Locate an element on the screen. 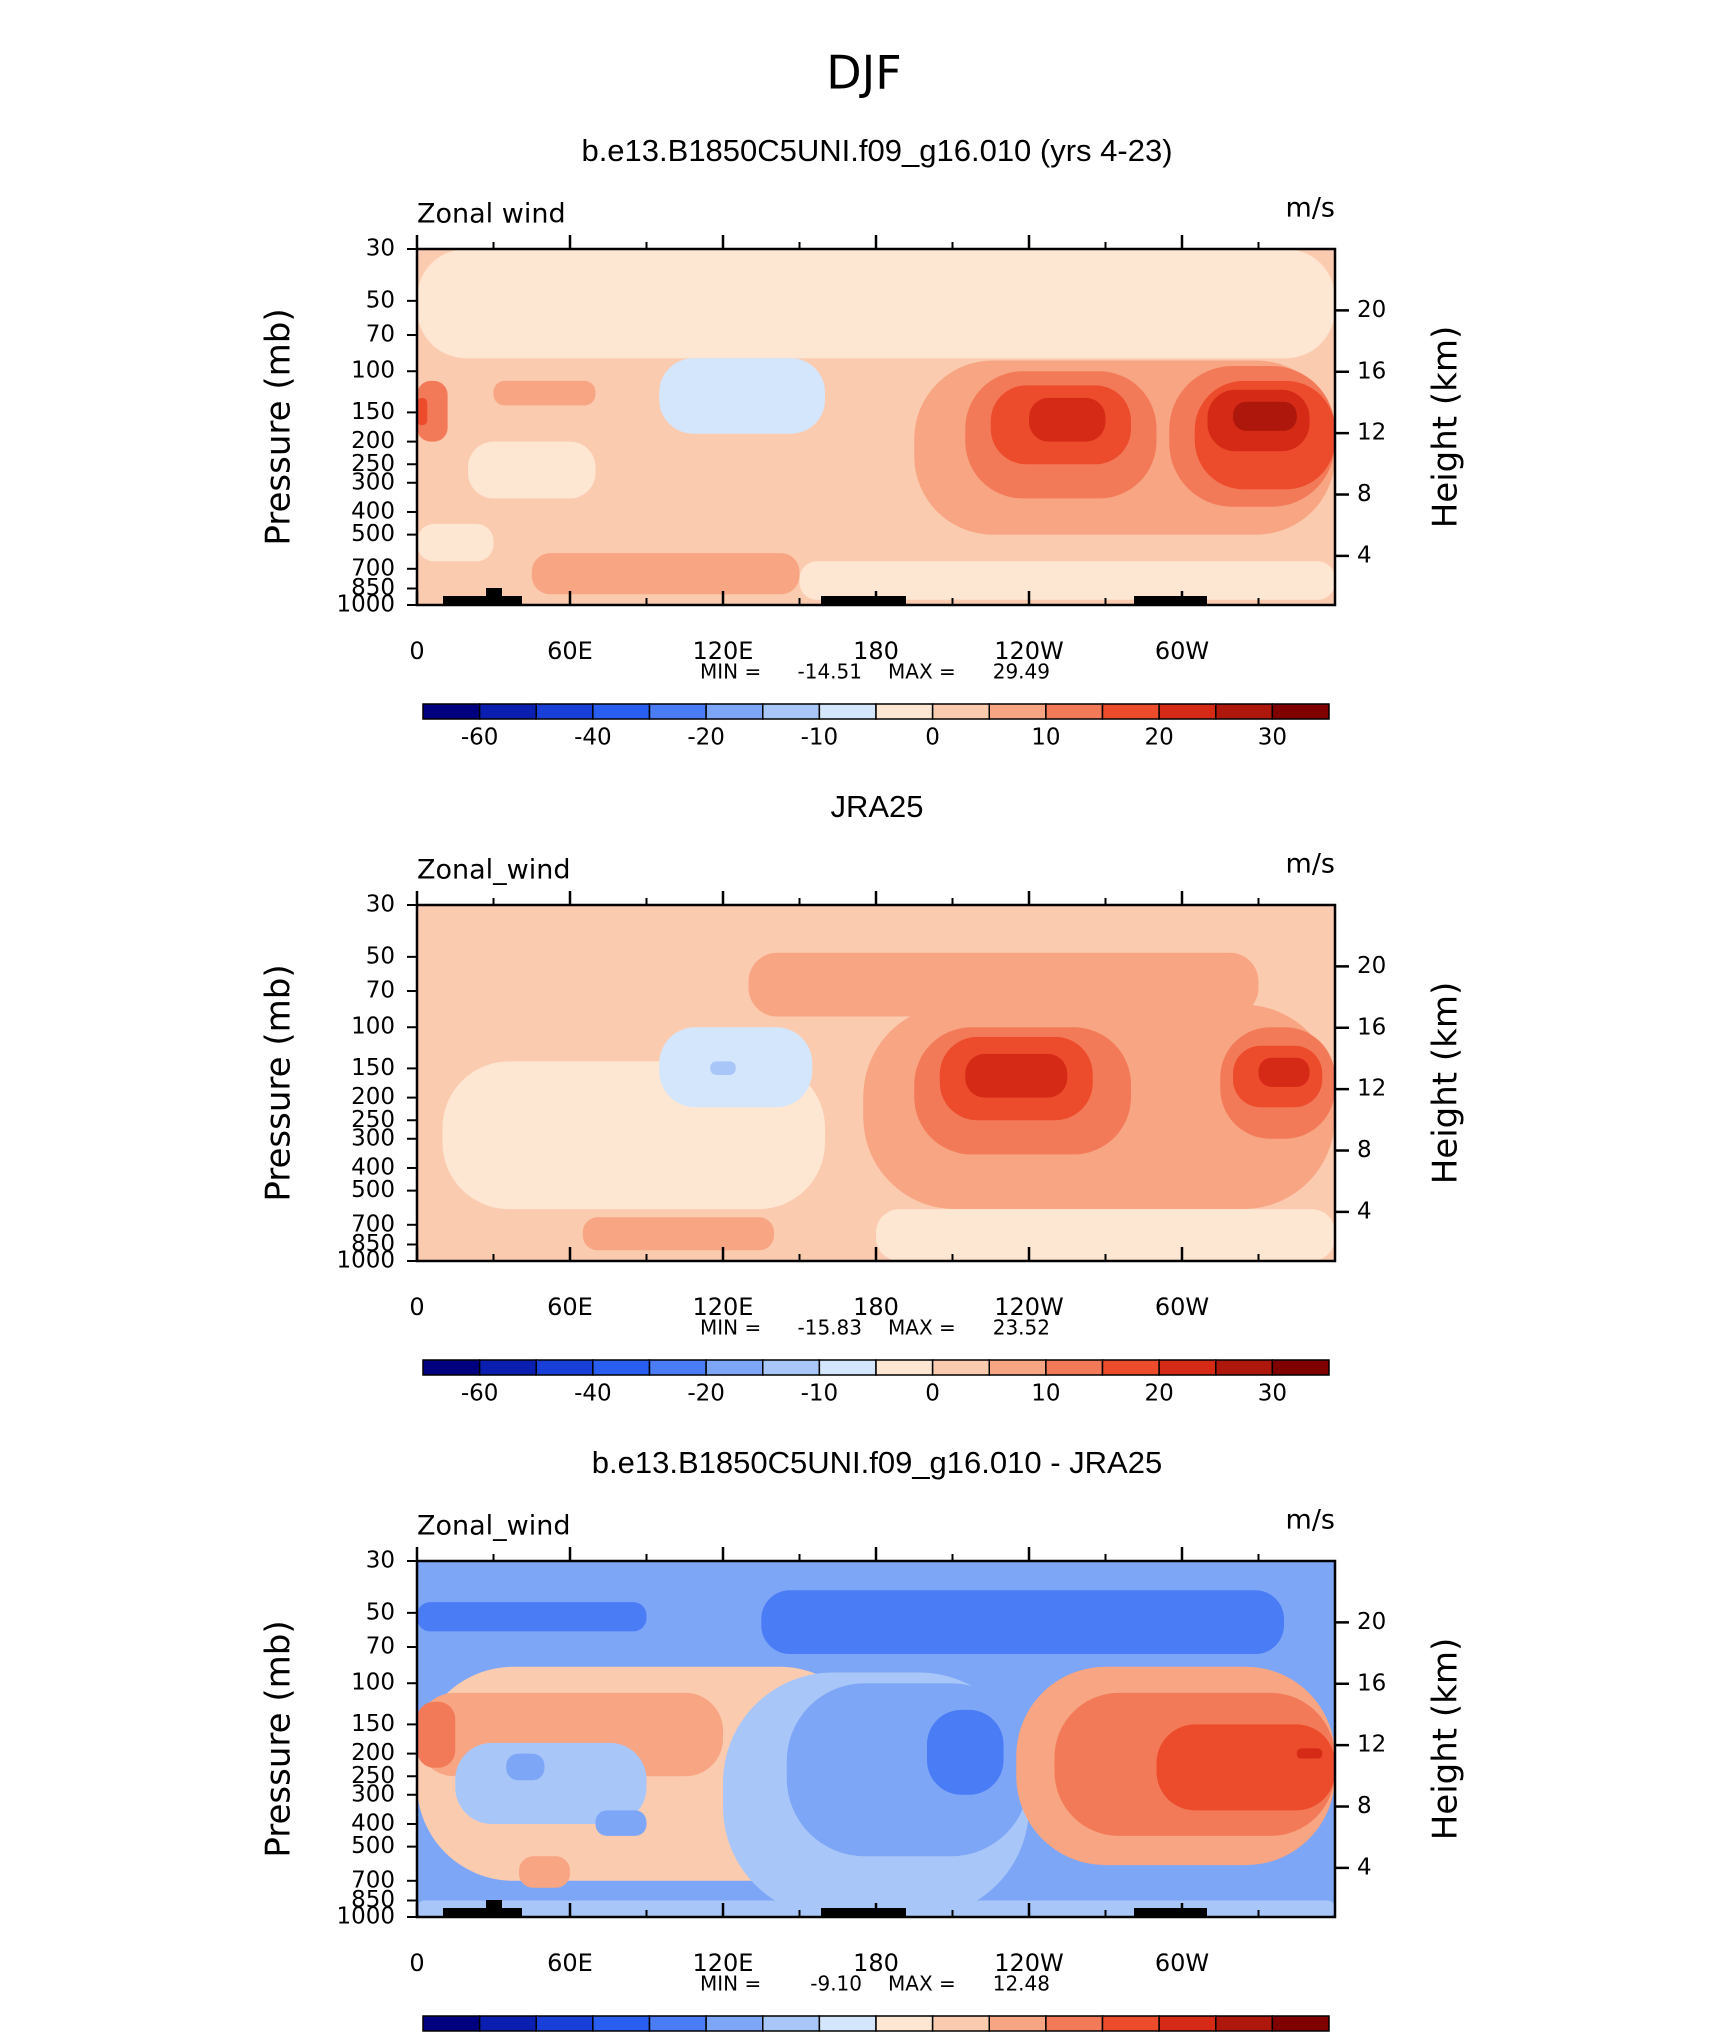  y-tick-label: 250 is located at coordinates (373, 1120).